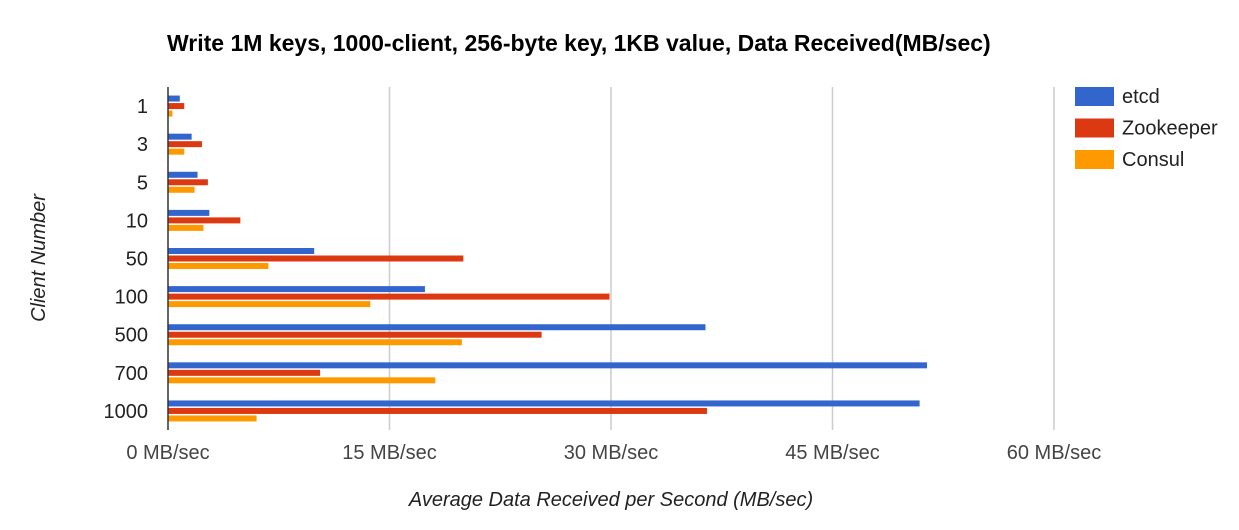 This screenshot has height=530, width=1239. I want to click on category-label: 50, so click(137, 260).